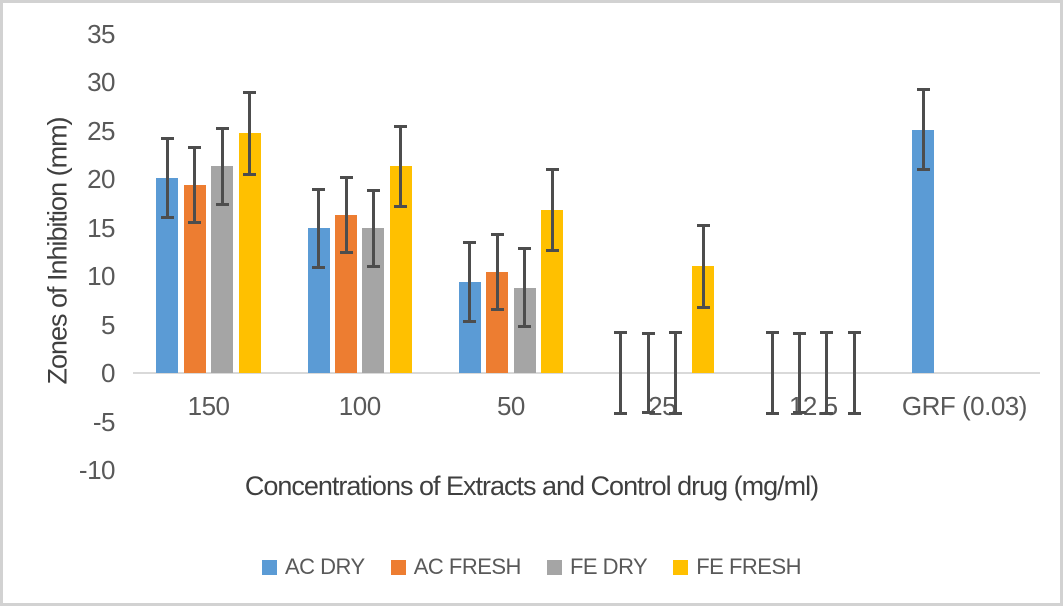  Describe the element at coordinates (531, 567) in the screenshot. I see `legend: AC DRY AC FRESH FE DRY FE FRESH` at that location.